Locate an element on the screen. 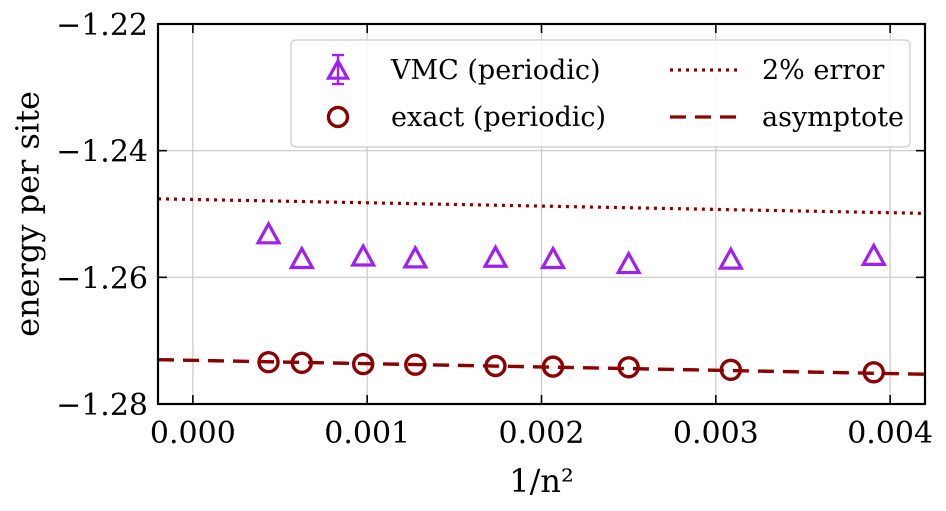 This screenshot has height=511, width=946. x-tick-label: 0.000 is located at coordinates (193, 433).